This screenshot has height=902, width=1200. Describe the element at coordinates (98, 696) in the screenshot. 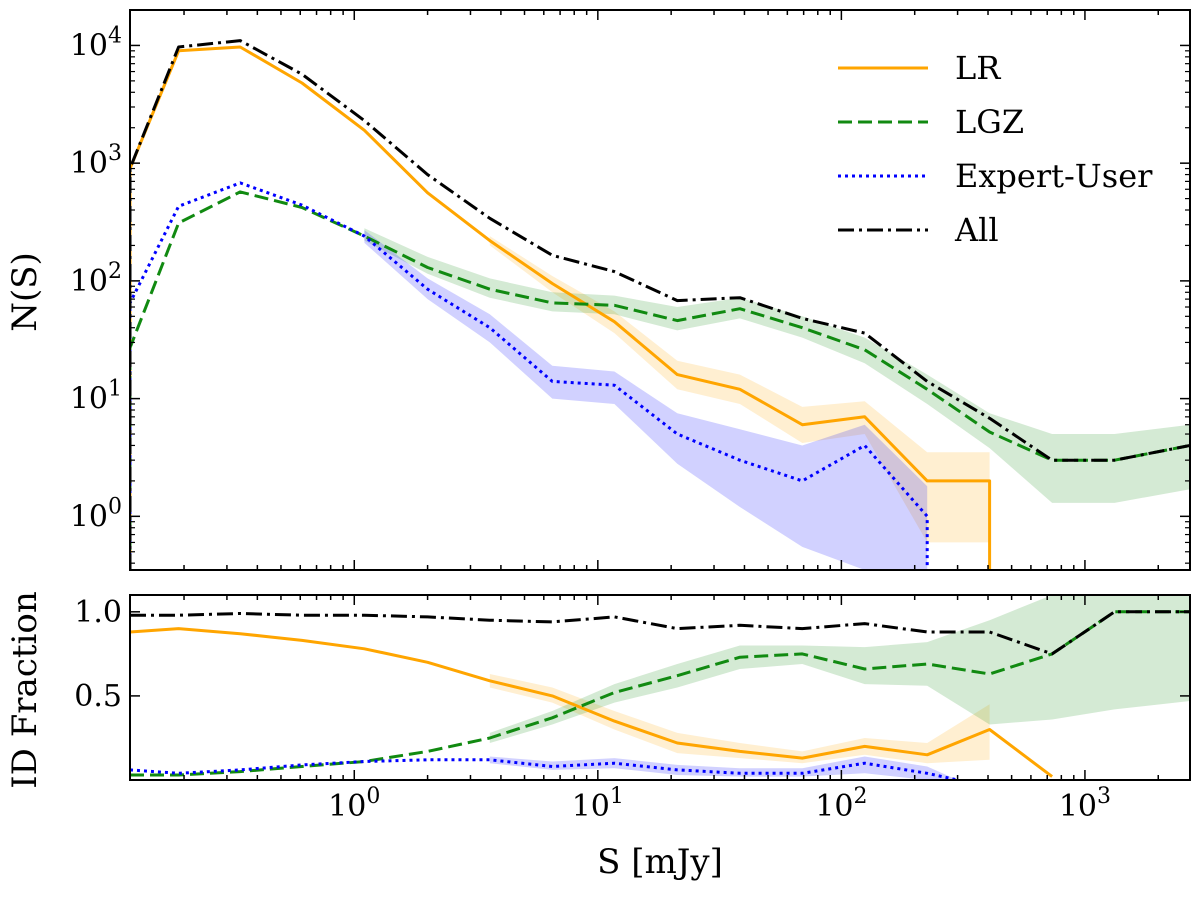

I see `y-tick-label-bottom: 0.5` at that location.